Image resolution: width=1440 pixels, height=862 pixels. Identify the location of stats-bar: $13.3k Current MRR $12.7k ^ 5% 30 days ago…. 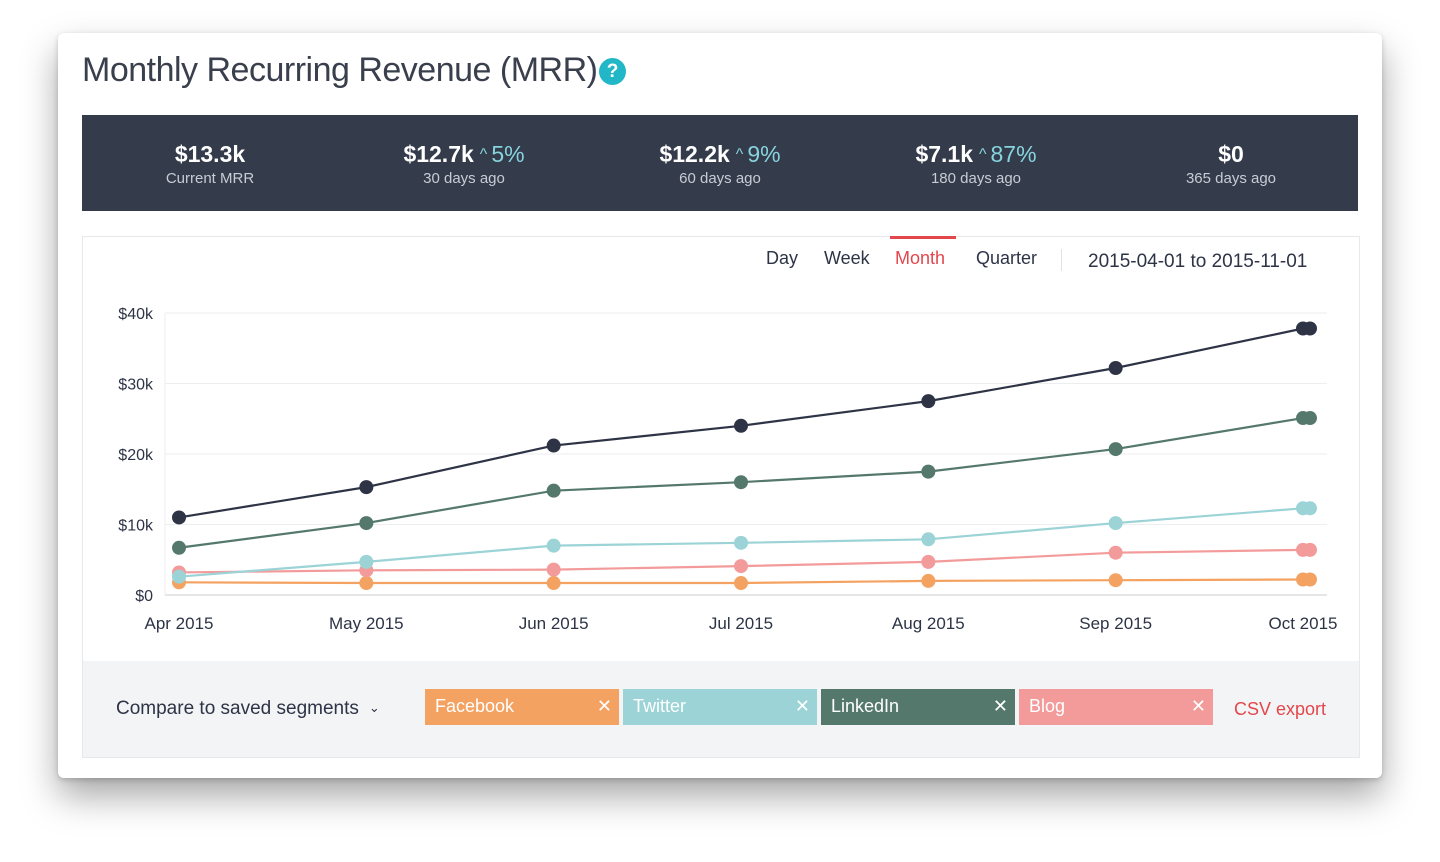
(720, 163).